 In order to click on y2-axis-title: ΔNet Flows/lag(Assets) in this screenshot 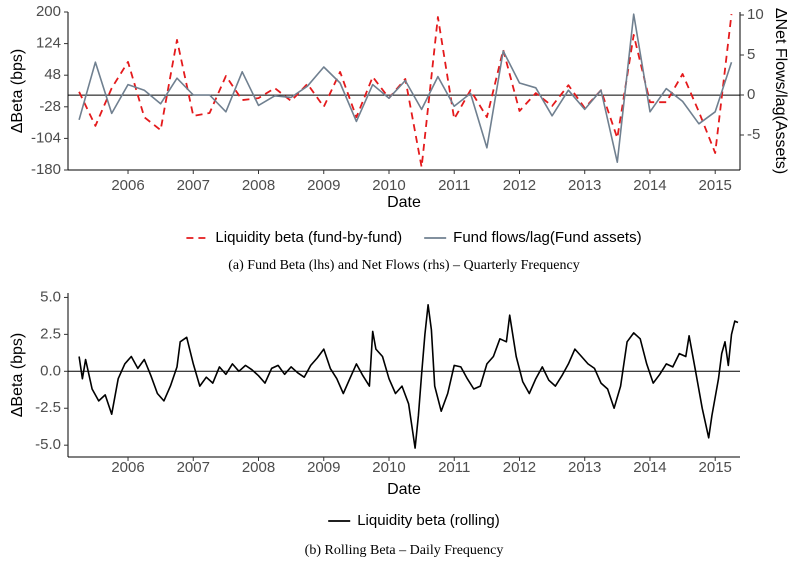, I will do `click(780, 91)`.